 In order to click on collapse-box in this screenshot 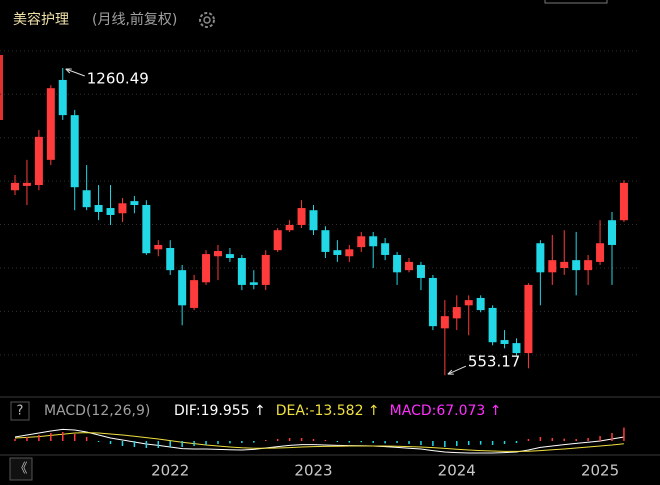, I will do `click(21, 469)`.